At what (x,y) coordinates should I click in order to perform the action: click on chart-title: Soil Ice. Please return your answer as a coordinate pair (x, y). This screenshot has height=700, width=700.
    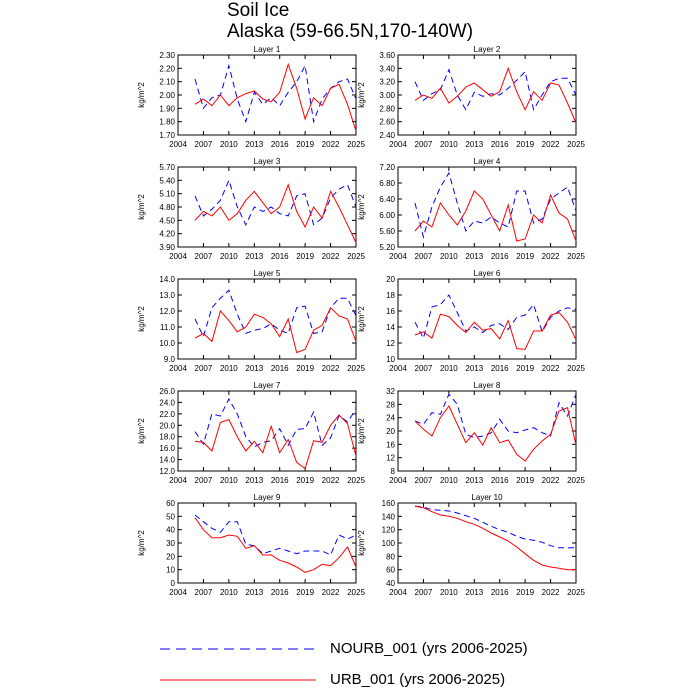
    Looking at the image, I should click on (258, 10).